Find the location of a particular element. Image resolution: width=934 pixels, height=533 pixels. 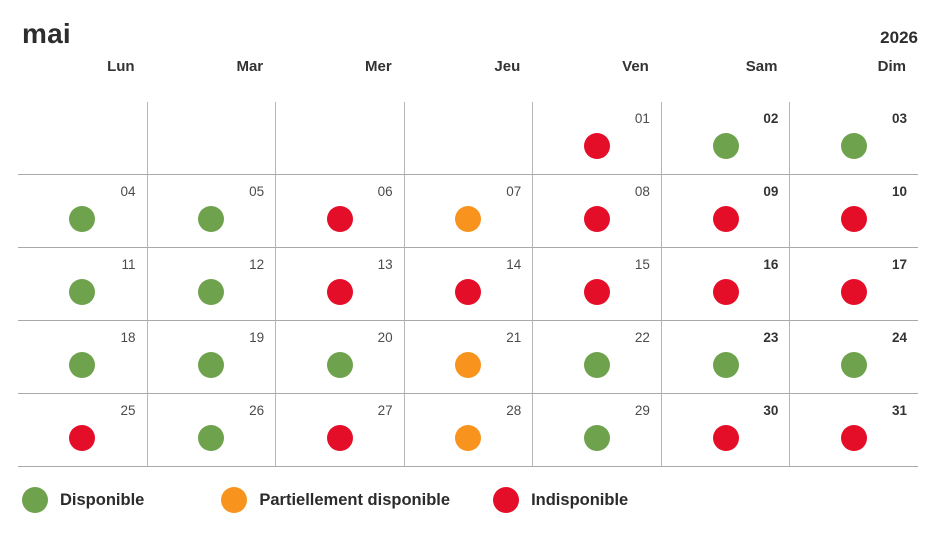

day-number: 21 is located at coordinates (514, 337).